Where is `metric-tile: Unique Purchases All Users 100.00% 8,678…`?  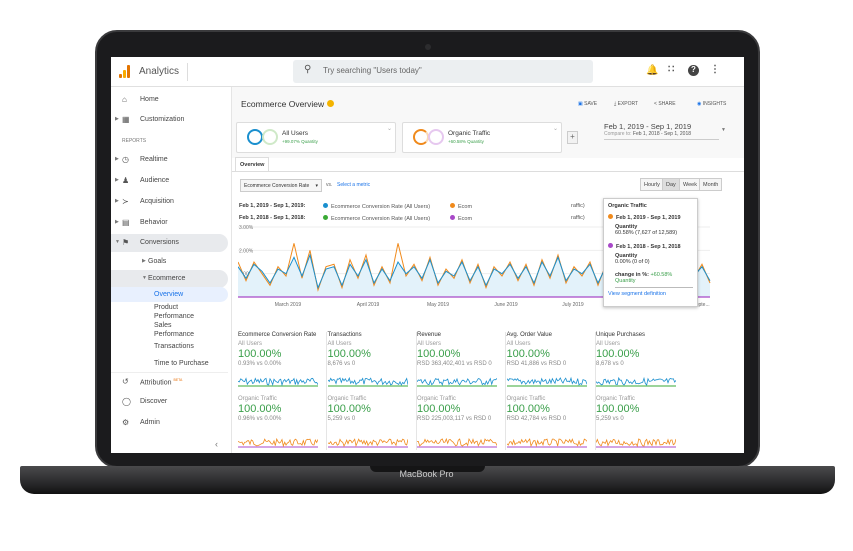
metric-tile: Unique Purchases All Users 100.00% 8,678… is located at coordinates (640, 391).